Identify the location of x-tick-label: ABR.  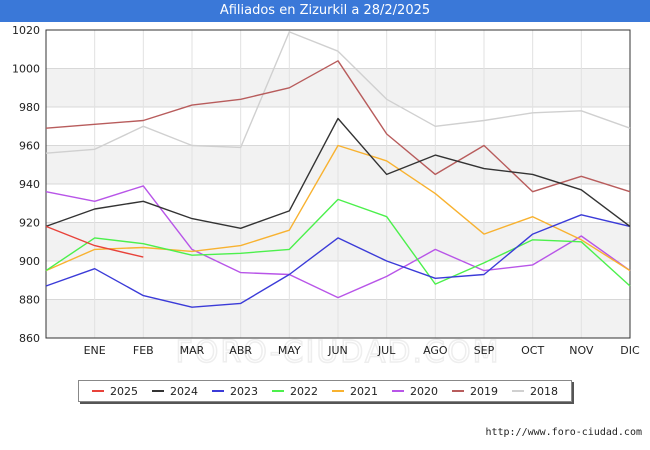
(240, 350).